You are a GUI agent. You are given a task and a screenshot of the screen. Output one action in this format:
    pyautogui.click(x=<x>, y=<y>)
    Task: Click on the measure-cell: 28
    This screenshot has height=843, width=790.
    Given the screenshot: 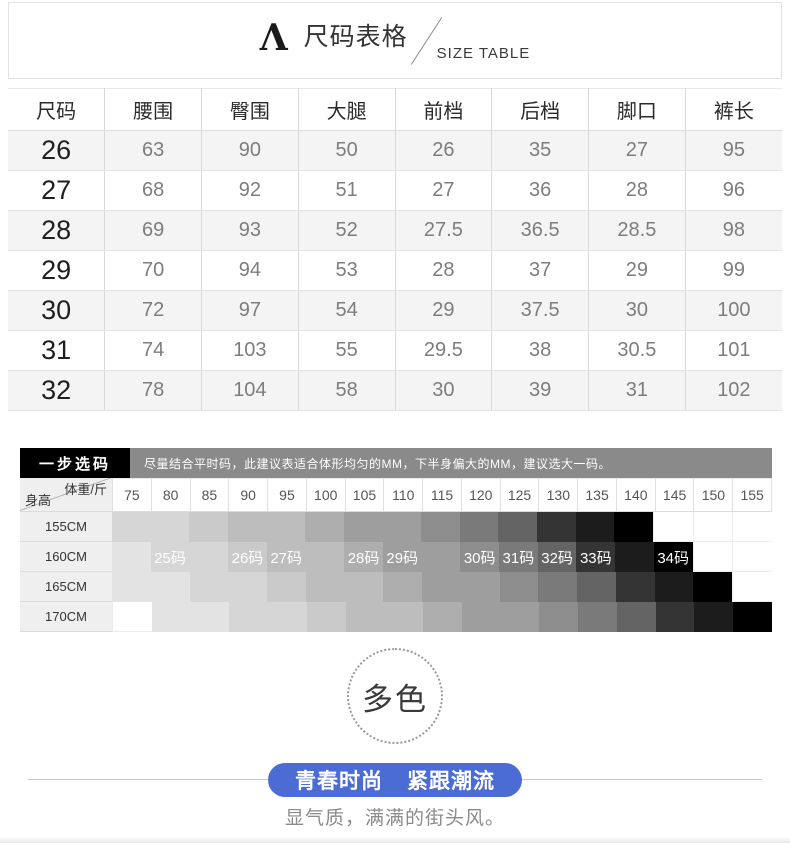 What is the action you would take?
    pyautogui.click(x=444, y=270)
    